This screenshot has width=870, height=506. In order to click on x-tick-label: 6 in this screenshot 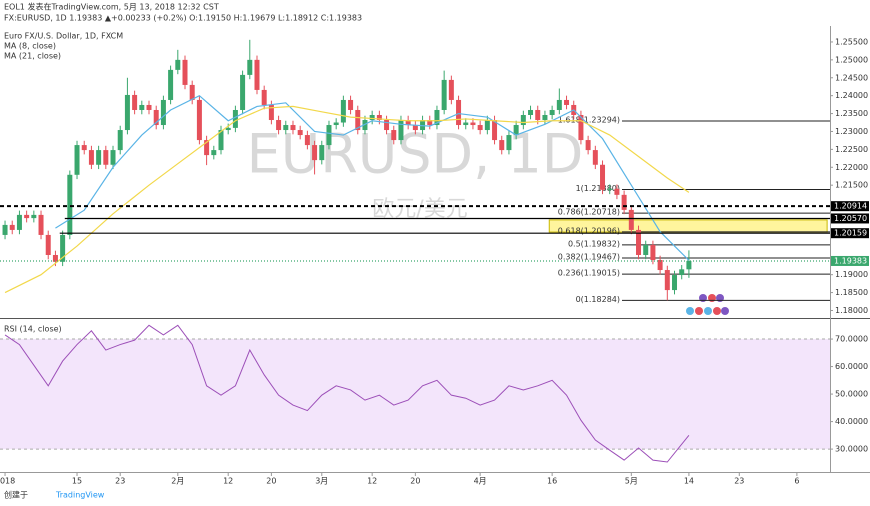, I will do `click(796, 481)`.